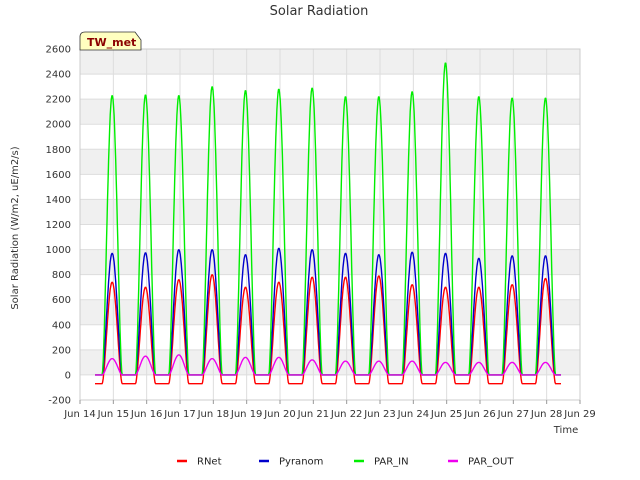  Describe the element at coordinates (146, 414) in the screenshot. I see `x-tick-label: Jun 16` at that location.